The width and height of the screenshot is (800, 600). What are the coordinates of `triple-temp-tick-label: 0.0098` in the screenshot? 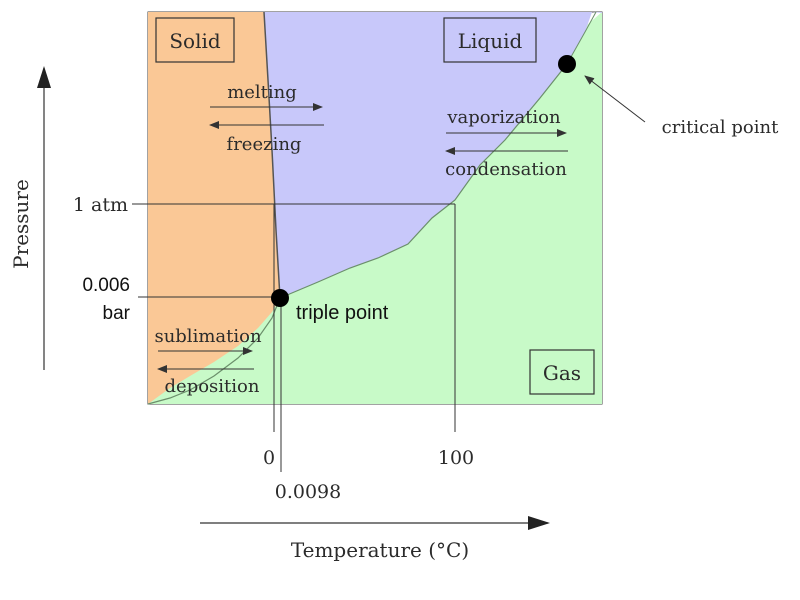 It's located at (308, 492).